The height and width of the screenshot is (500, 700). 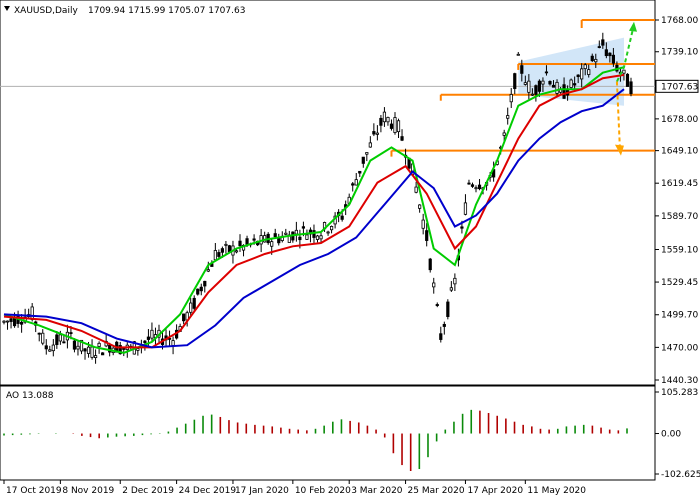 I want to click on x-tick-label: 3 Mar 2020, so click(x=377, y=491).